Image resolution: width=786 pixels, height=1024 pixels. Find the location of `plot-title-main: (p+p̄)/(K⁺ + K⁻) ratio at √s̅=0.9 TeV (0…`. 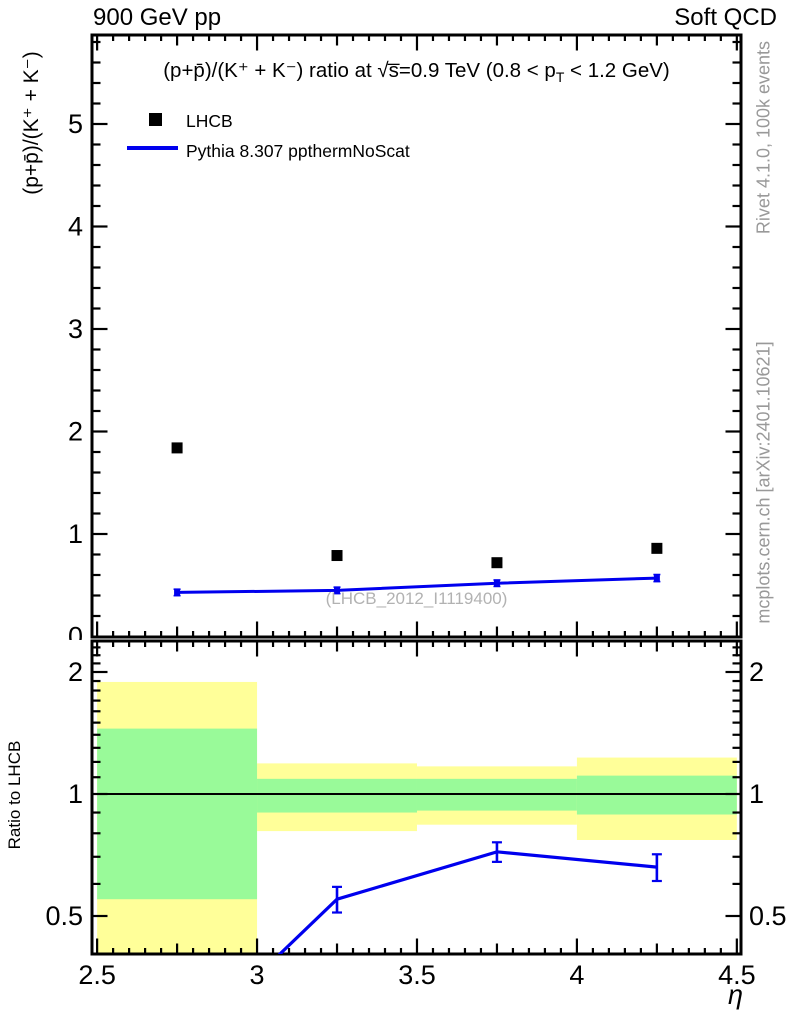

plot-title-main: (p+p̄)/(K⁺ + K⁻) ratio at √s̅=0.9 TeV (0… is located at coordinates (359, 70).